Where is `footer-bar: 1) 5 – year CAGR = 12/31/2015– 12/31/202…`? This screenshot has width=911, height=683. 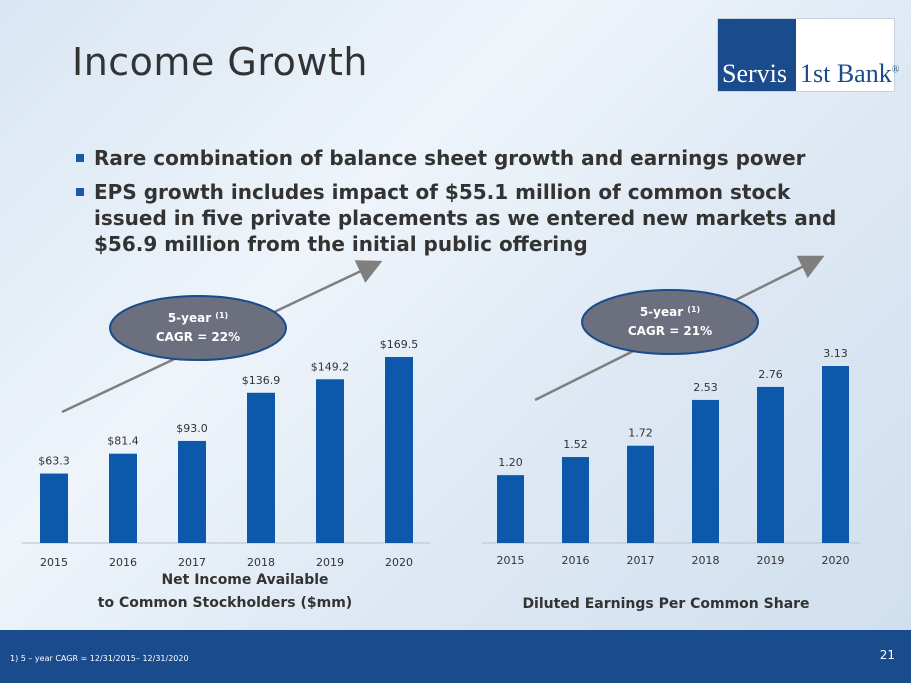
footer-bar: 1) 5 – year CAGR = 12/31/2015– 12/31/202… is located at coordinates (455, 656).